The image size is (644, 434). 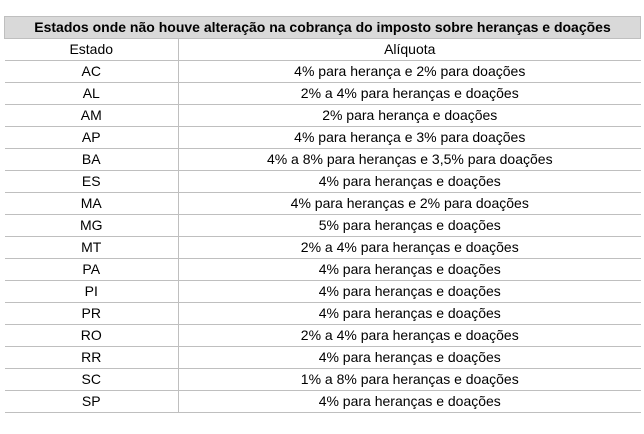 What do you see at coordinates (91, 401) in the screenshot?
I see `state-cell: SP` at bounding box center [91, 401].